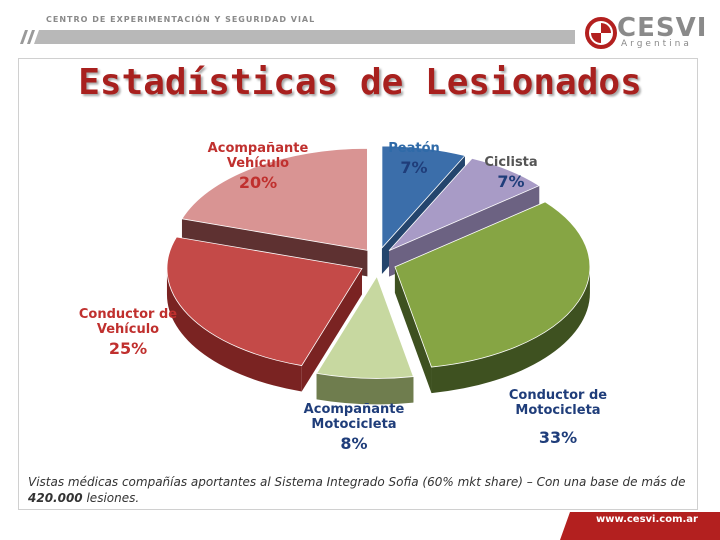  Describe the element at coordinates (647, 519) in the screenshot. I see `footer-url: www.cesvi.com.ar` at that location.